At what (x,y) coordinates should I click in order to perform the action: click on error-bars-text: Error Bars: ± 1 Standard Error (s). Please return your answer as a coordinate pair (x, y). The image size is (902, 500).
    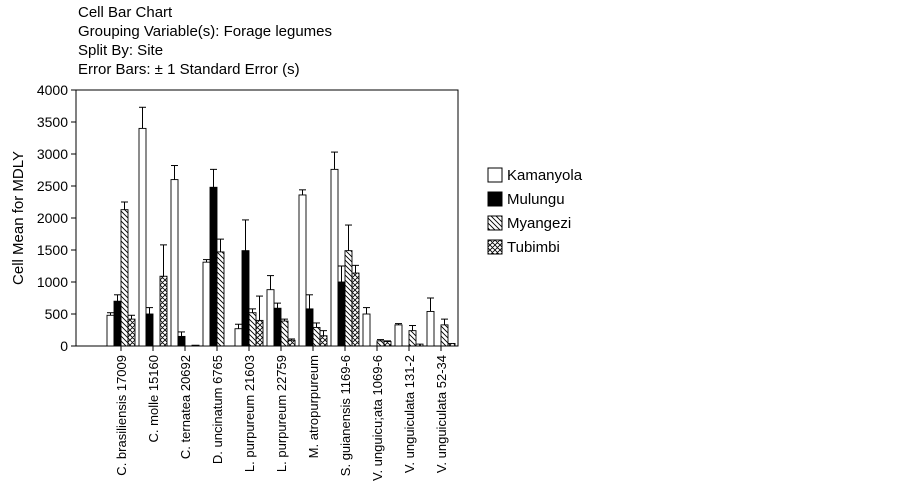
    Looking at the image, I should click on (189, 69).